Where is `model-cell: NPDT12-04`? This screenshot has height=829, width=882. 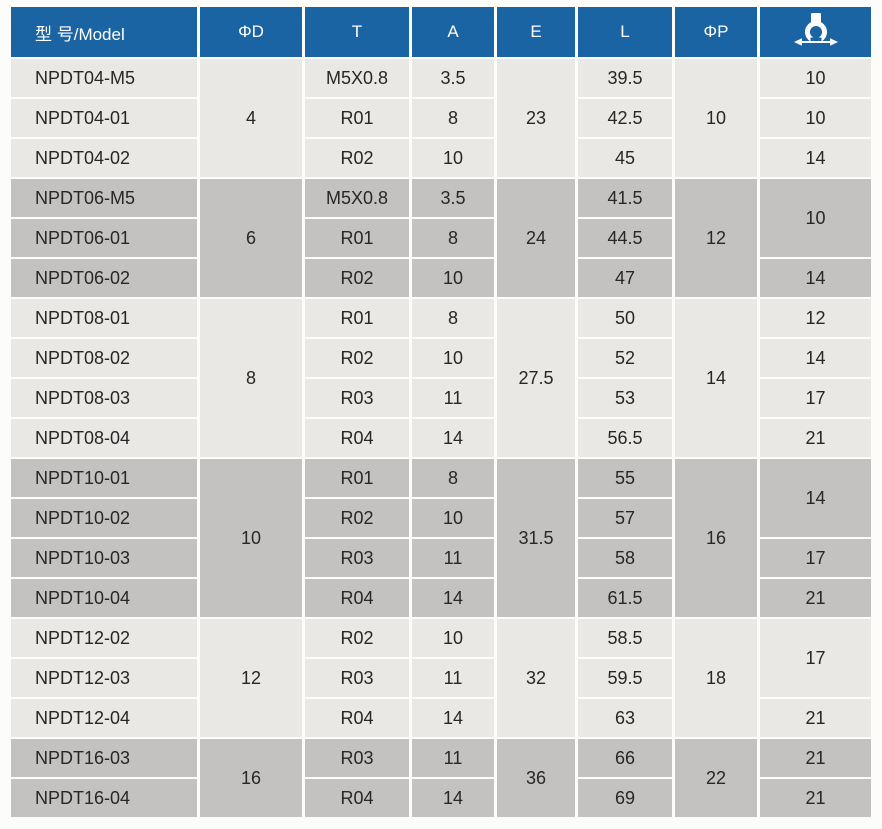 model-cell: NPDT12-04 is located at coordinates (104, 718).